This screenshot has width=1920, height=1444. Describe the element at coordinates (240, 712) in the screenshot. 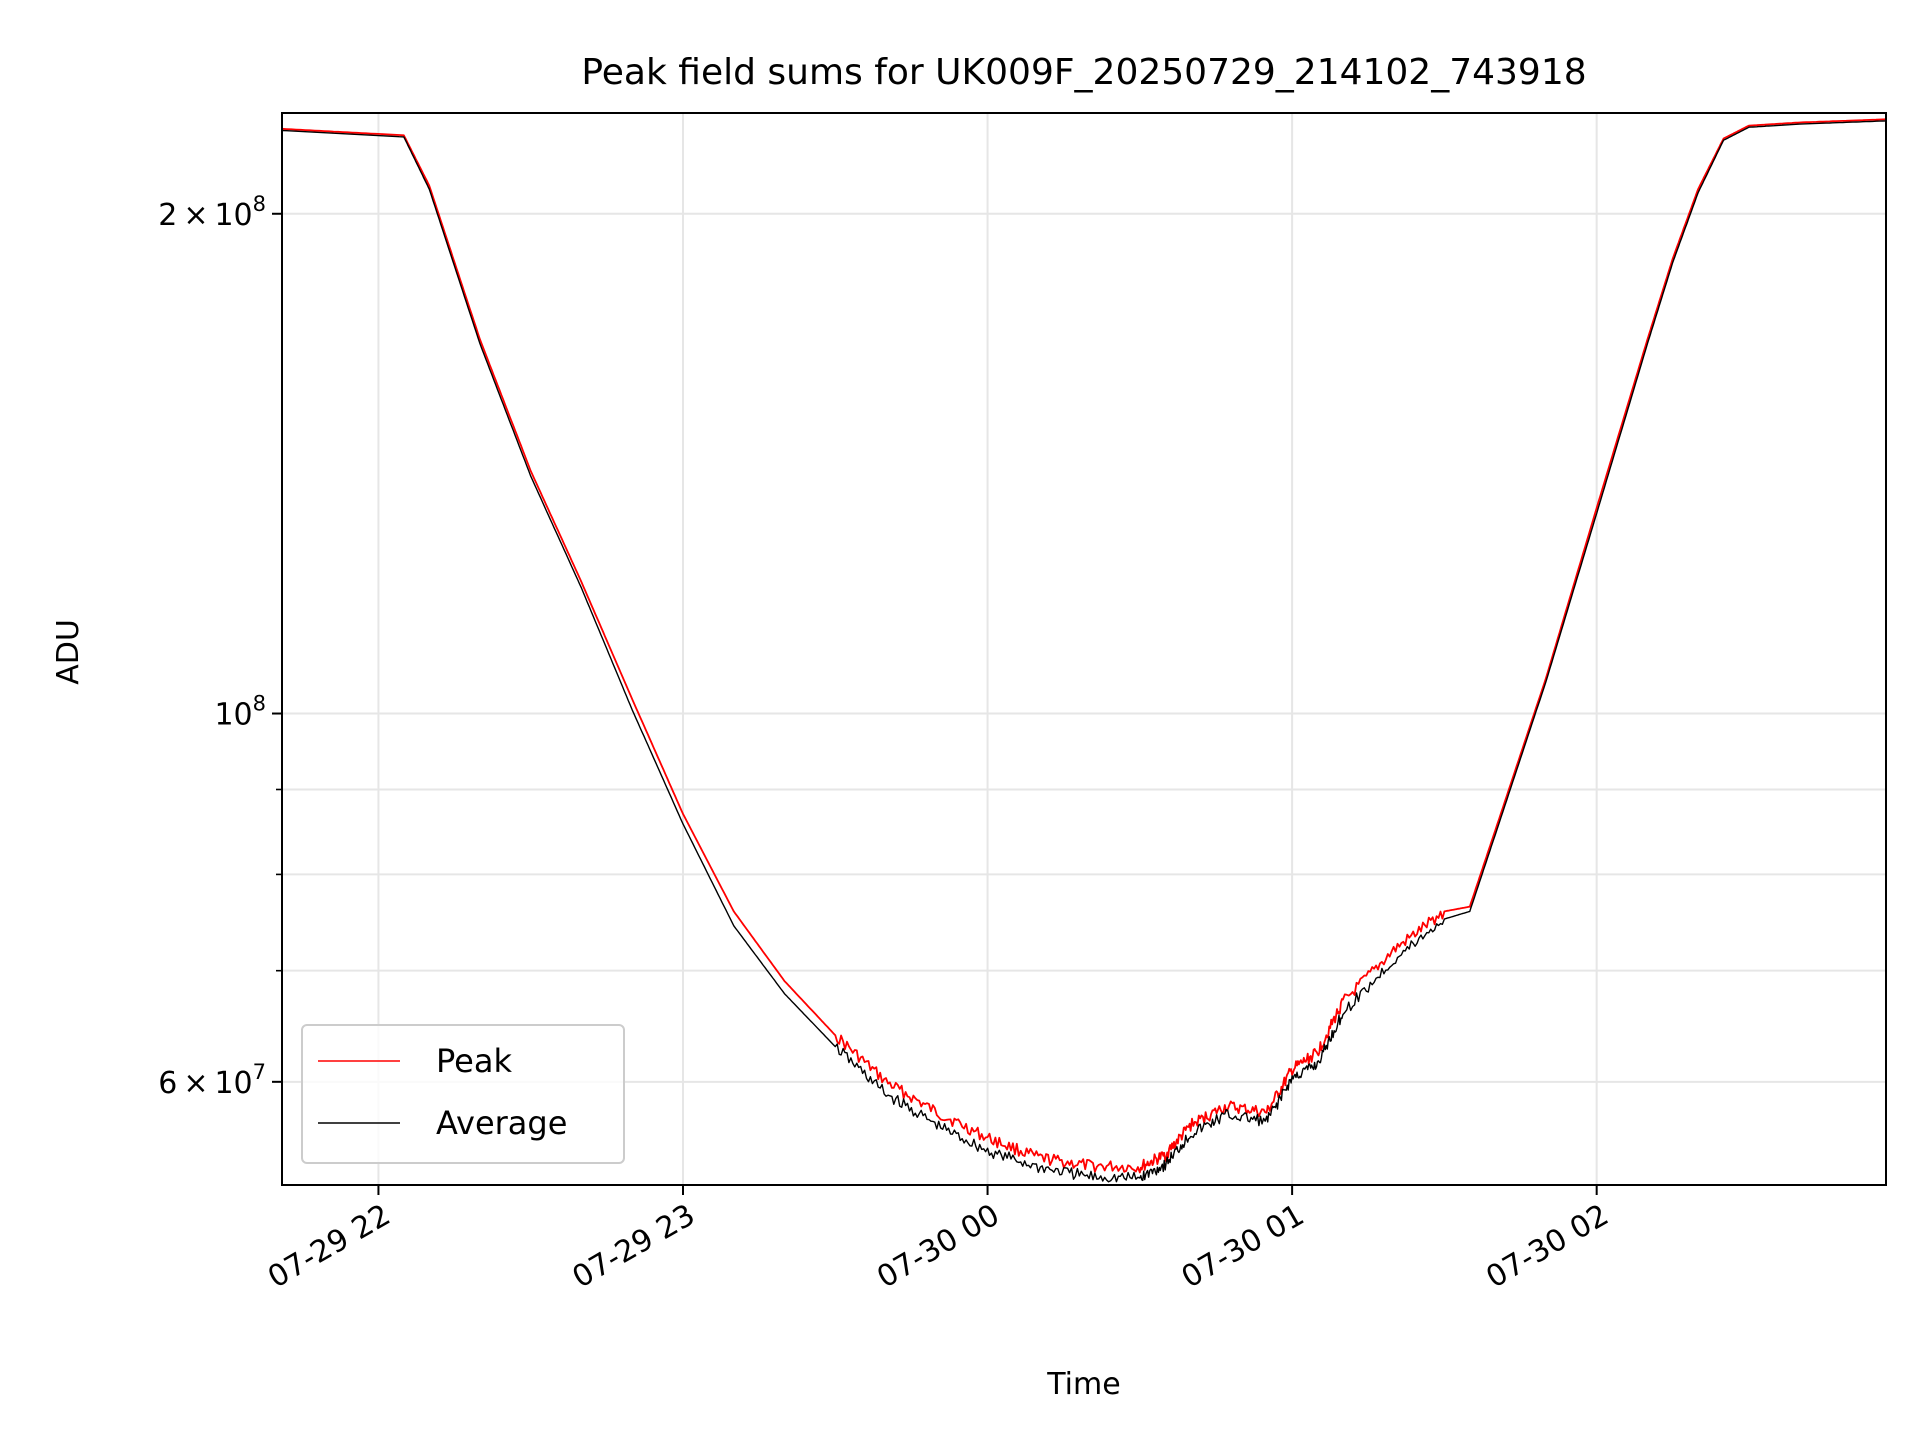

I see `y-tick-label: 108` at that location.